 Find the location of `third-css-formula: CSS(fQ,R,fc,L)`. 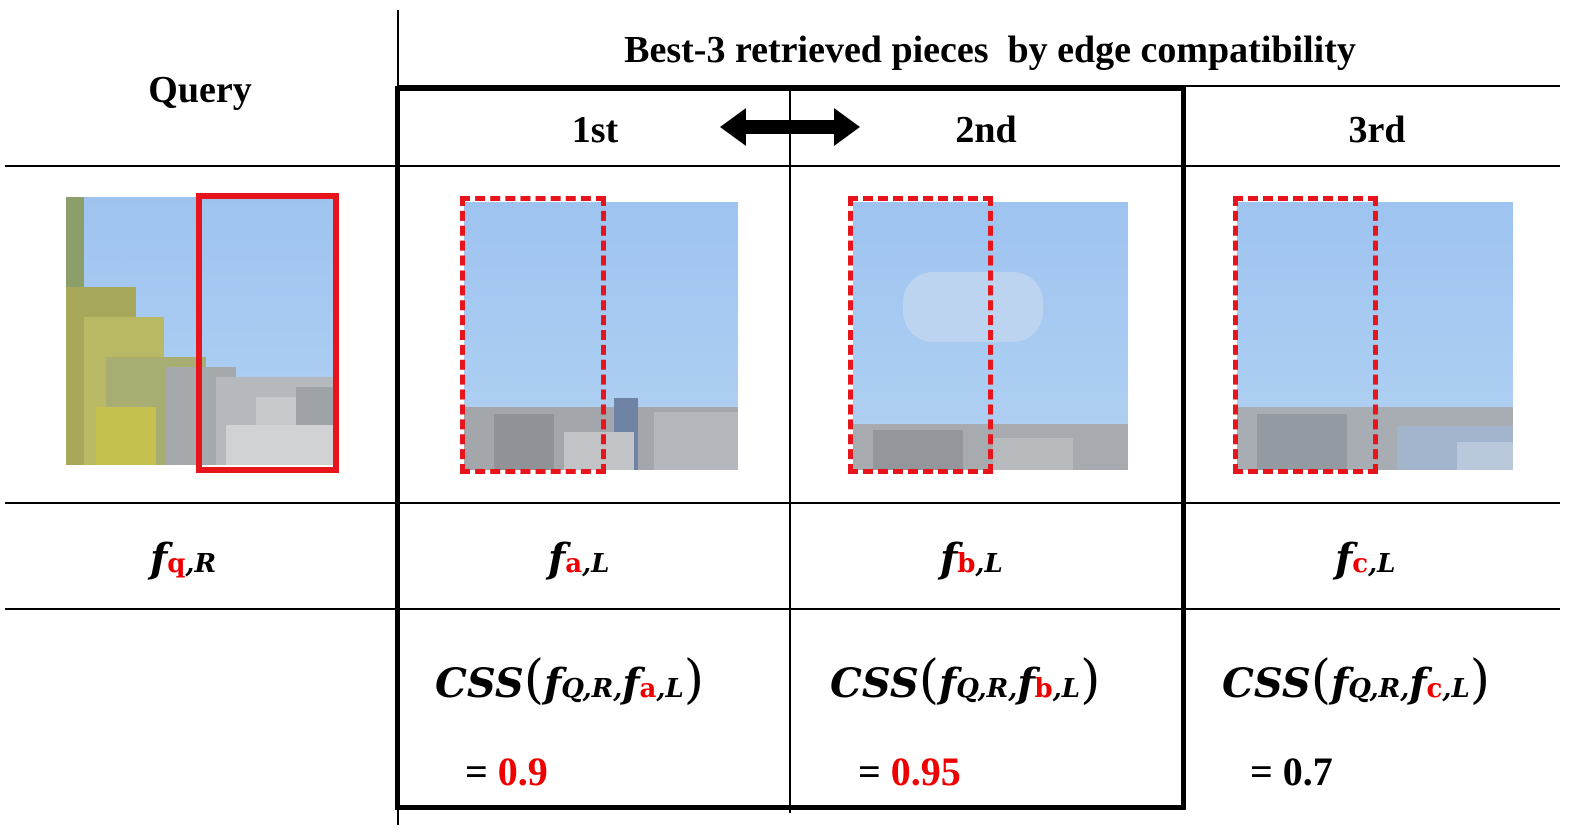

third-css-formula: CSS(fQ,R,fc,L) is located at coordinates (1356, 680).